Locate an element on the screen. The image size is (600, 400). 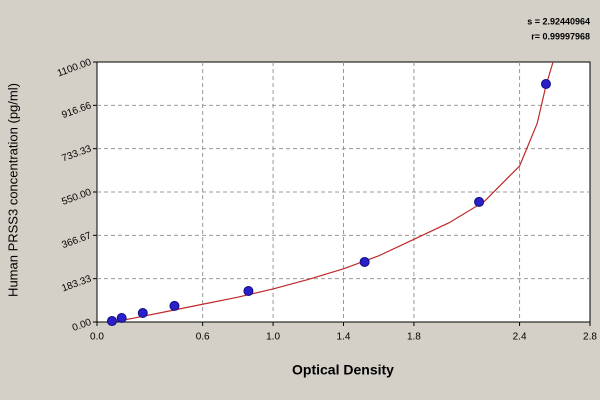
y-tick-label: 550.00 is located at coordinates (76, 197).